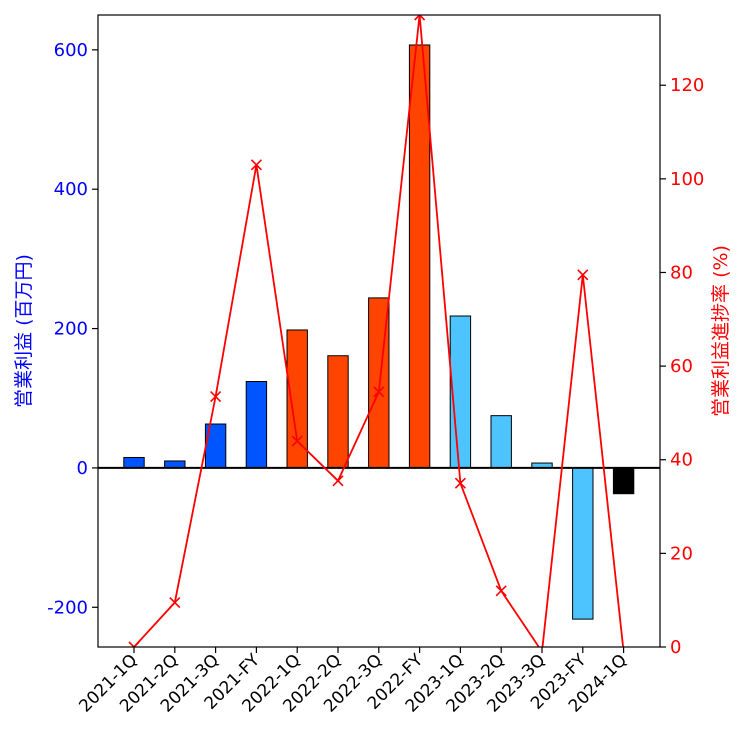 The width and height of the screenshot is (750, 750). Describe the element at coordinates (420, 18) in the screenshot. I see `line-marker-2022-FY` at that location.